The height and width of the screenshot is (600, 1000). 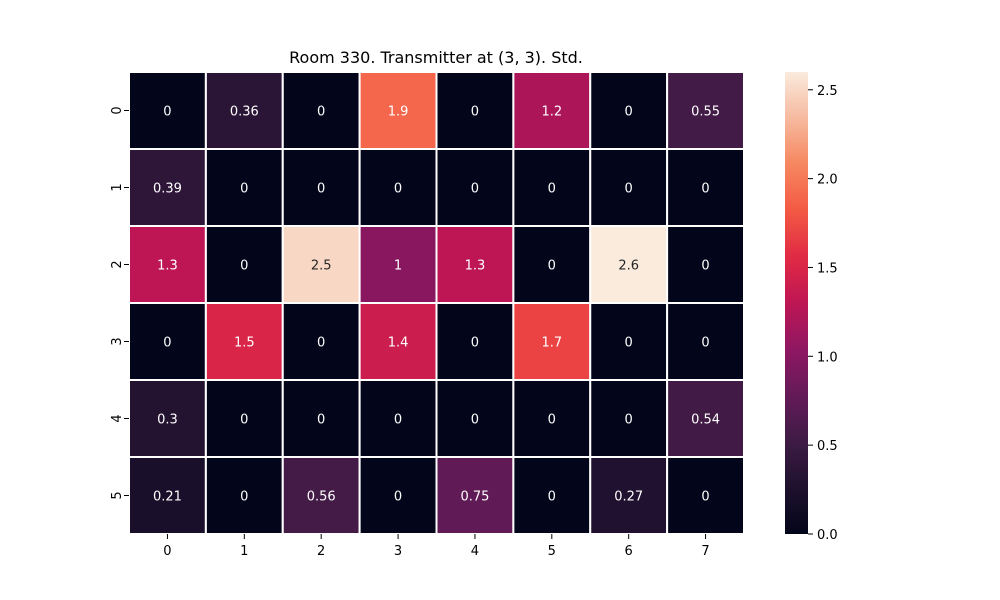 I want to click on y-axis: 0 1 2 3 4 5, so click(x=119, y=303).